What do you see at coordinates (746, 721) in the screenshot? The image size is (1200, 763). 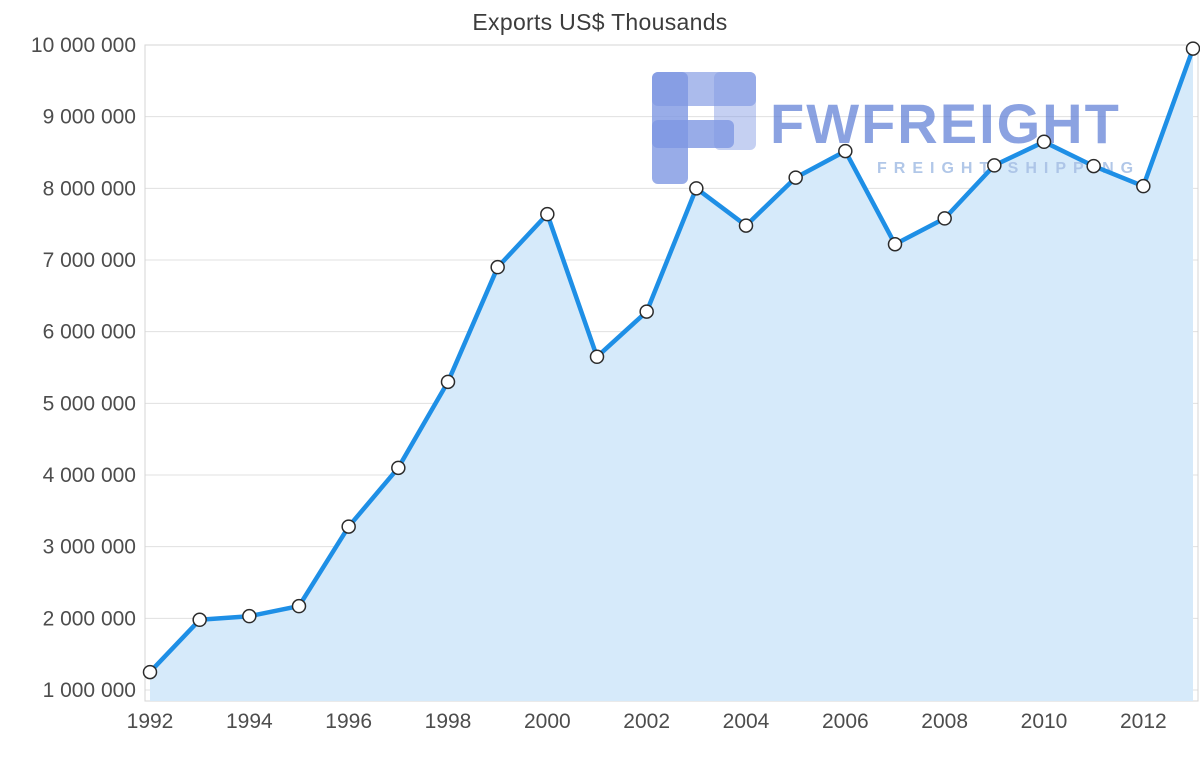 I see `x-axis-tick-label: 2004` at bounding box center [746, 721].